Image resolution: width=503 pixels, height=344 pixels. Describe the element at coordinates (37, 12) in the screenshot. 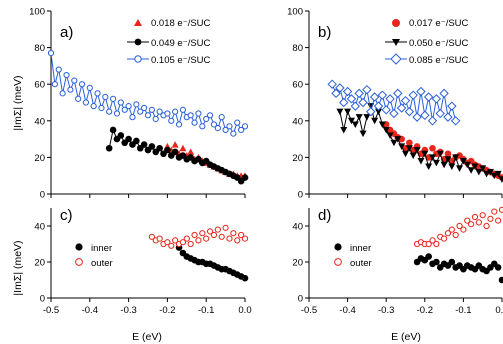

I see `y-tick-label-a-5: 100` at that location.